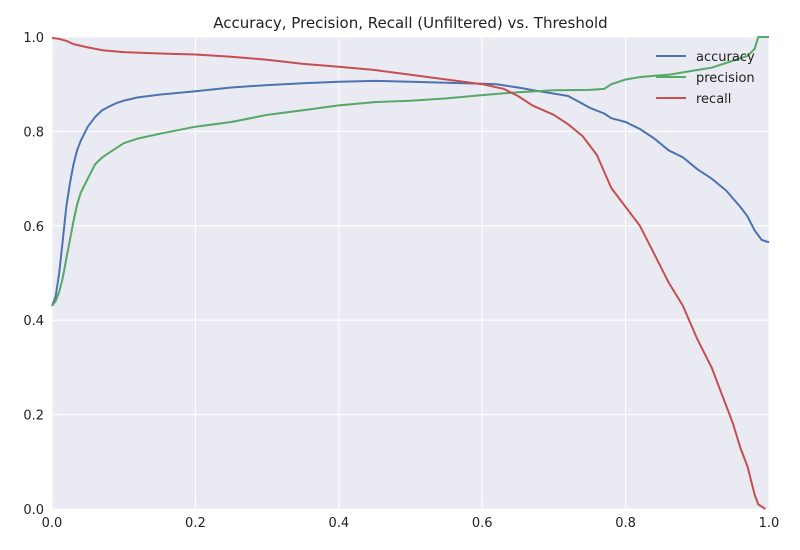  What do you see at coordinates (713, 99) in the screenshot?
I see `legend-label-recall: recall` at bounding box center [713, 99].